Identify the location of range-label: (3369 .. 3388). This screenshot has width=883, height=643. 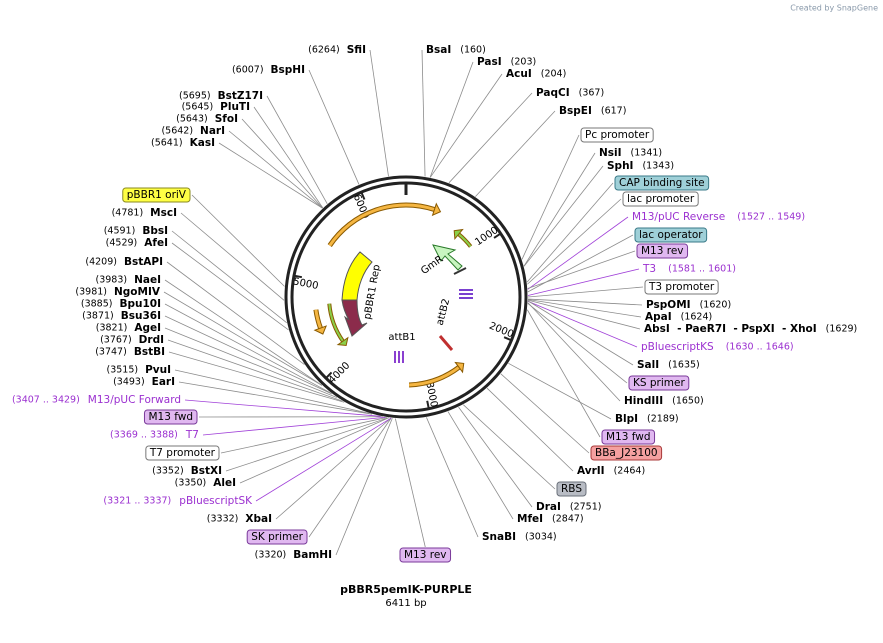
(144, 435).